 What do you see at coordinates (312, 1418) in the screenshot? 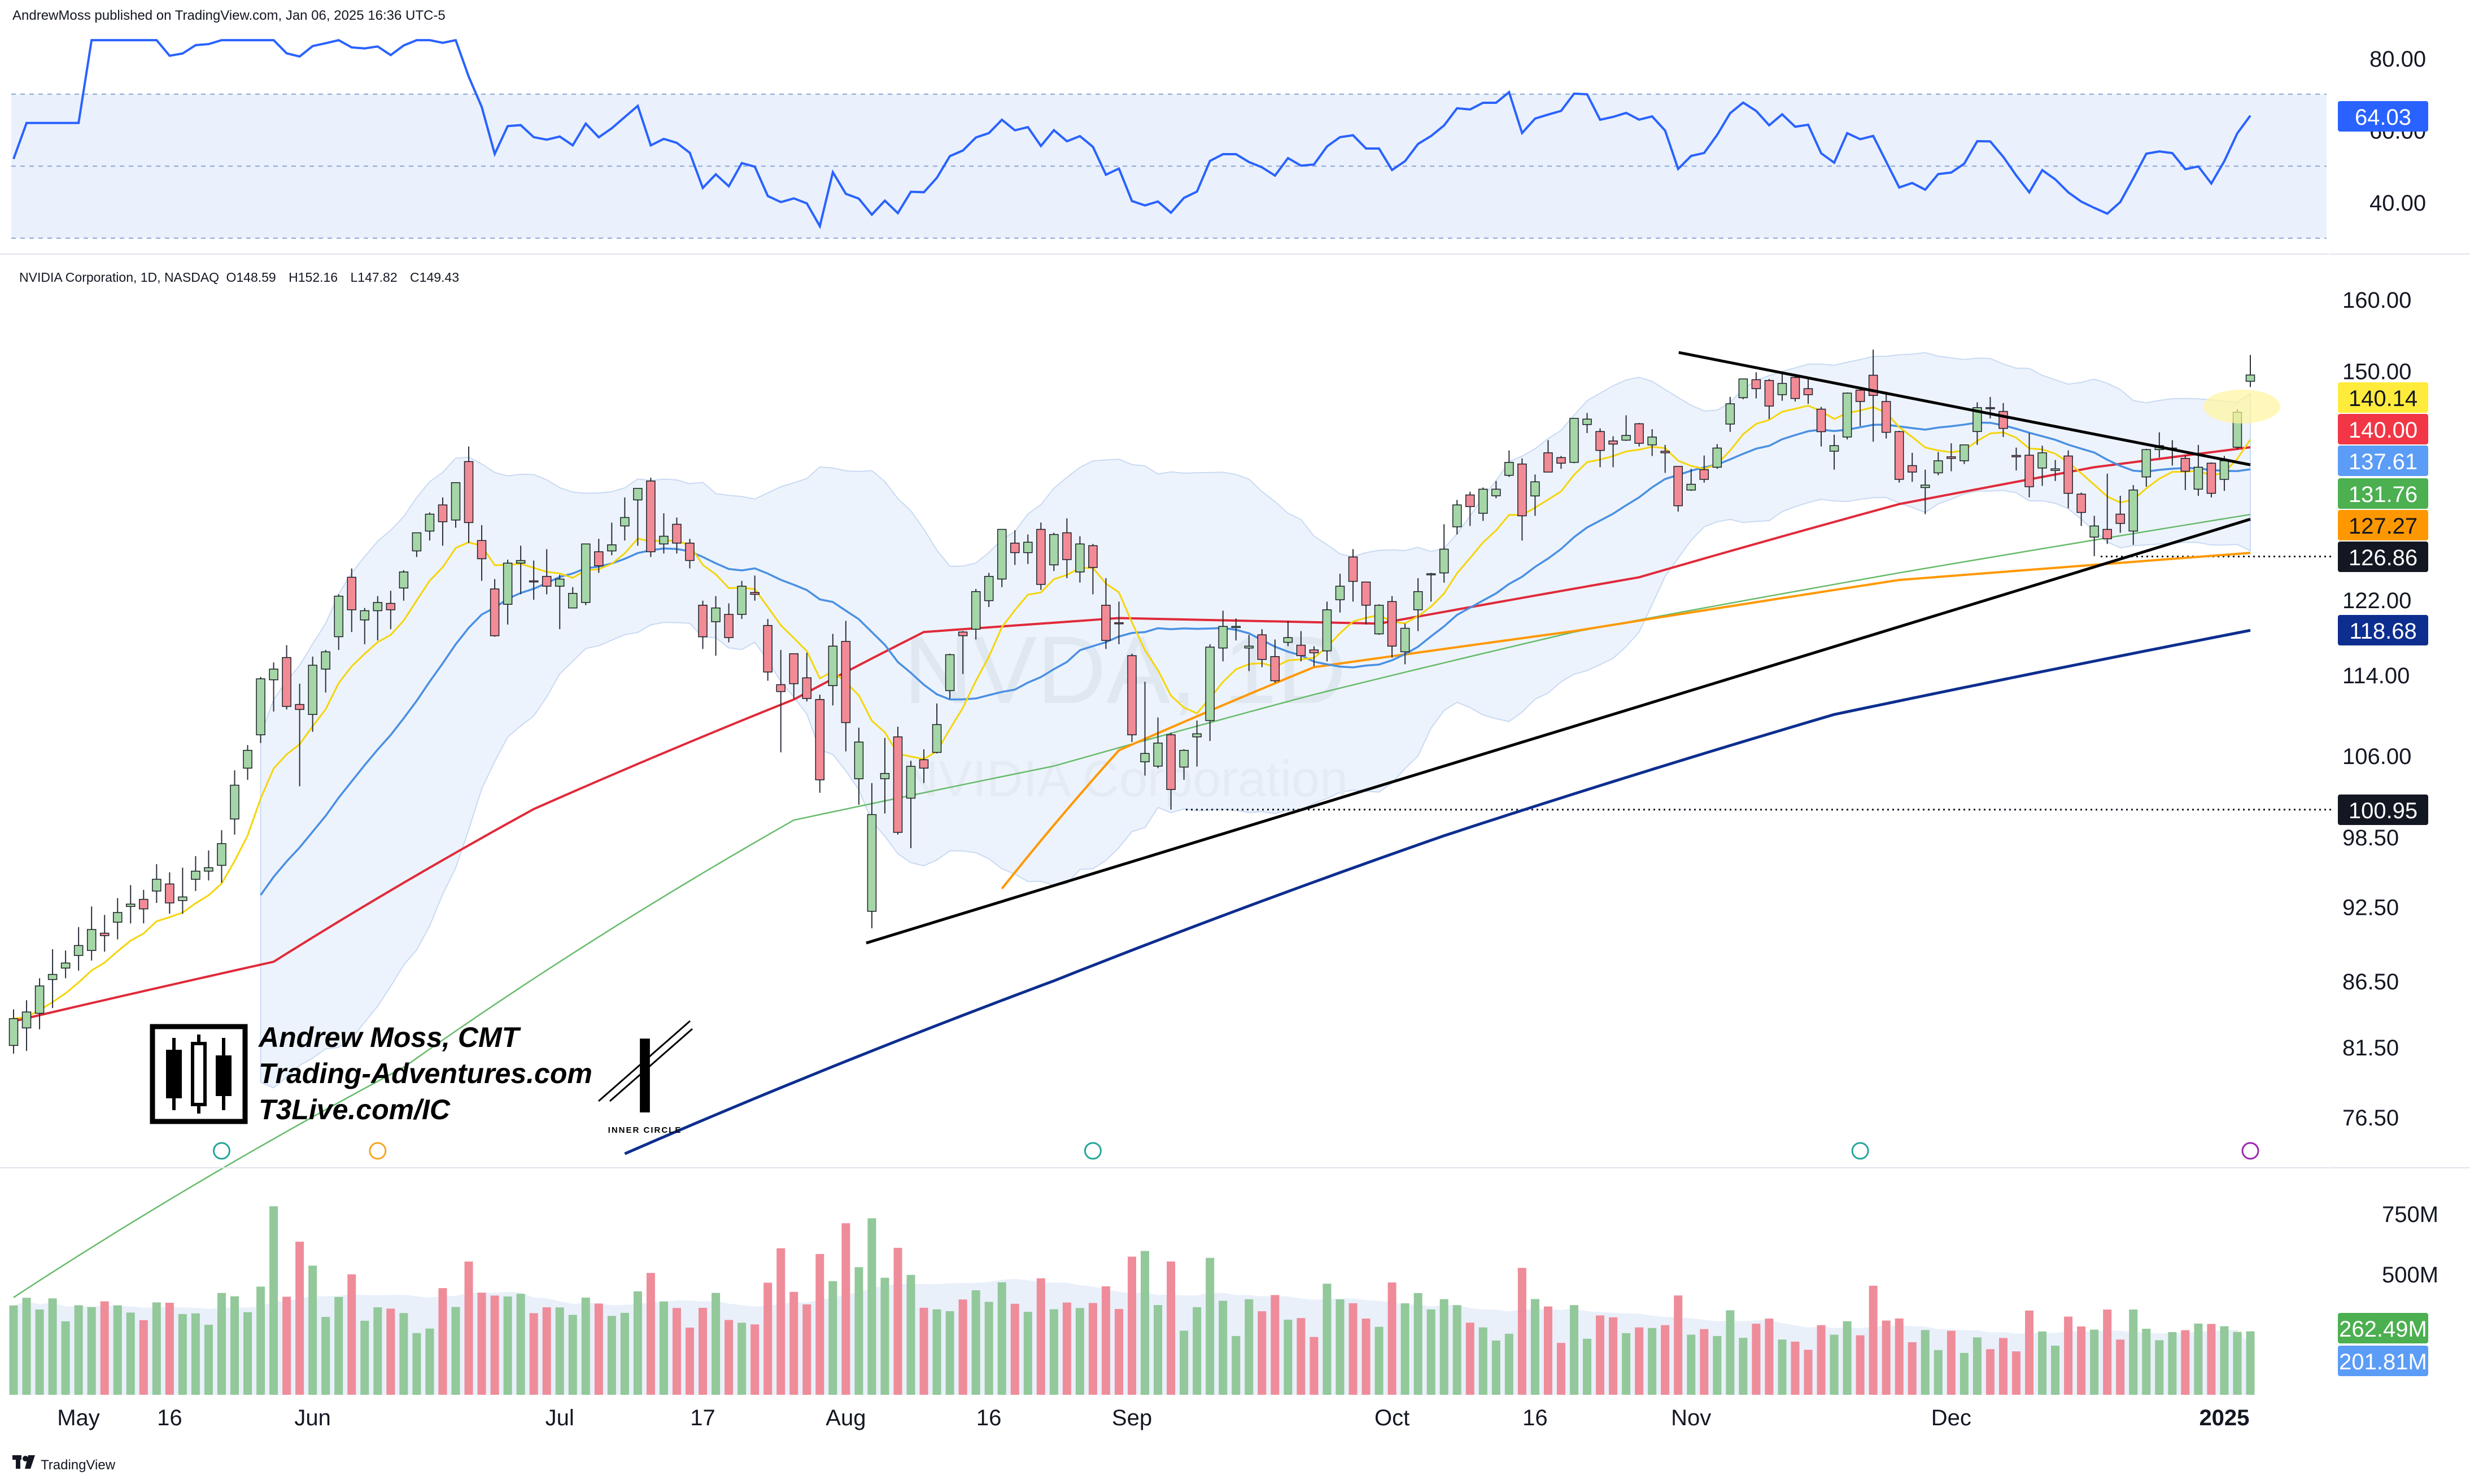
I see `time-tick-label: Jun` at bounding box center [312, 1418].